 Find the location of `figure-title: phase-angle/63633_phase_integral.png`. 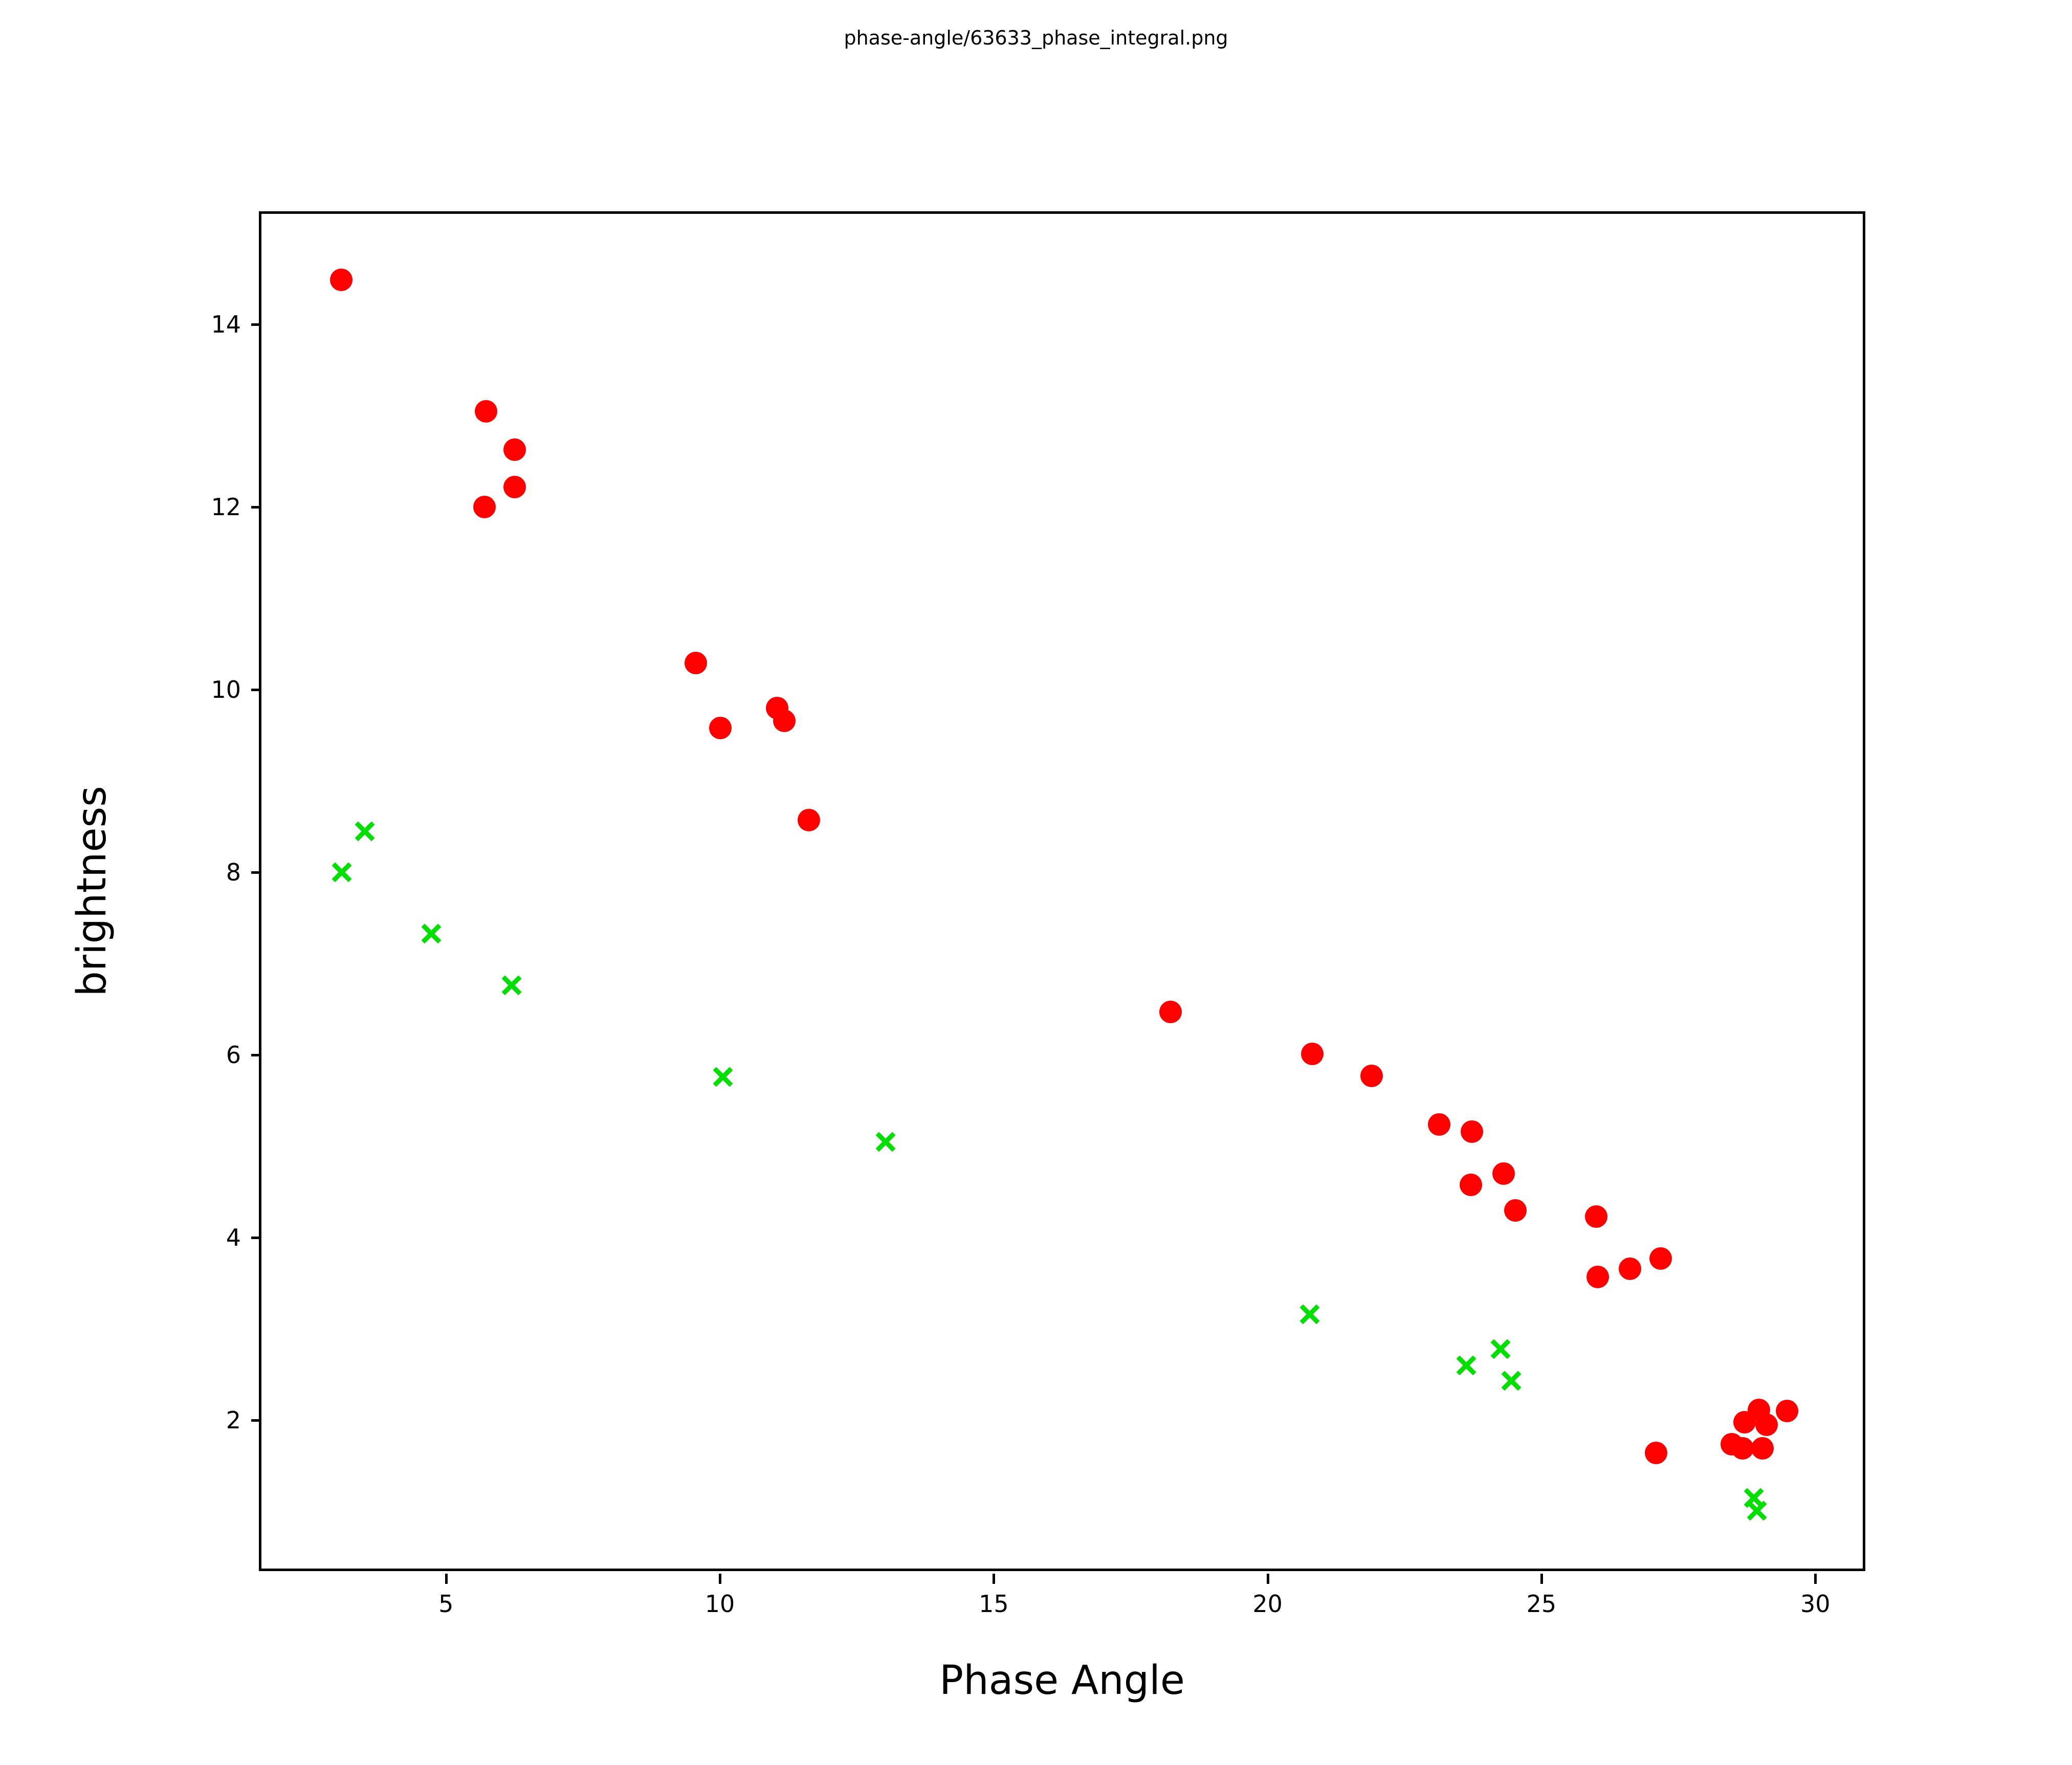

figure-title: phase-angle/63633_phase_integral.png is located at coordinates (1036, 38).